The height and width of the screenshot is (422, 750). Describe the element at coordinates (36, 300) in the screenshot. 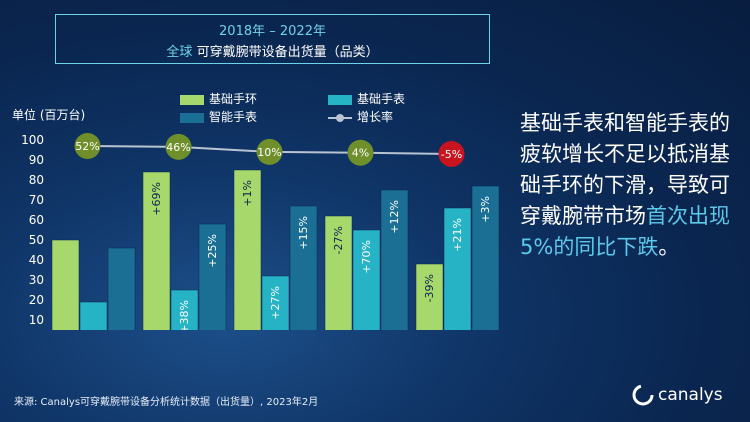

I see `y-tick-label: 20` at that location.